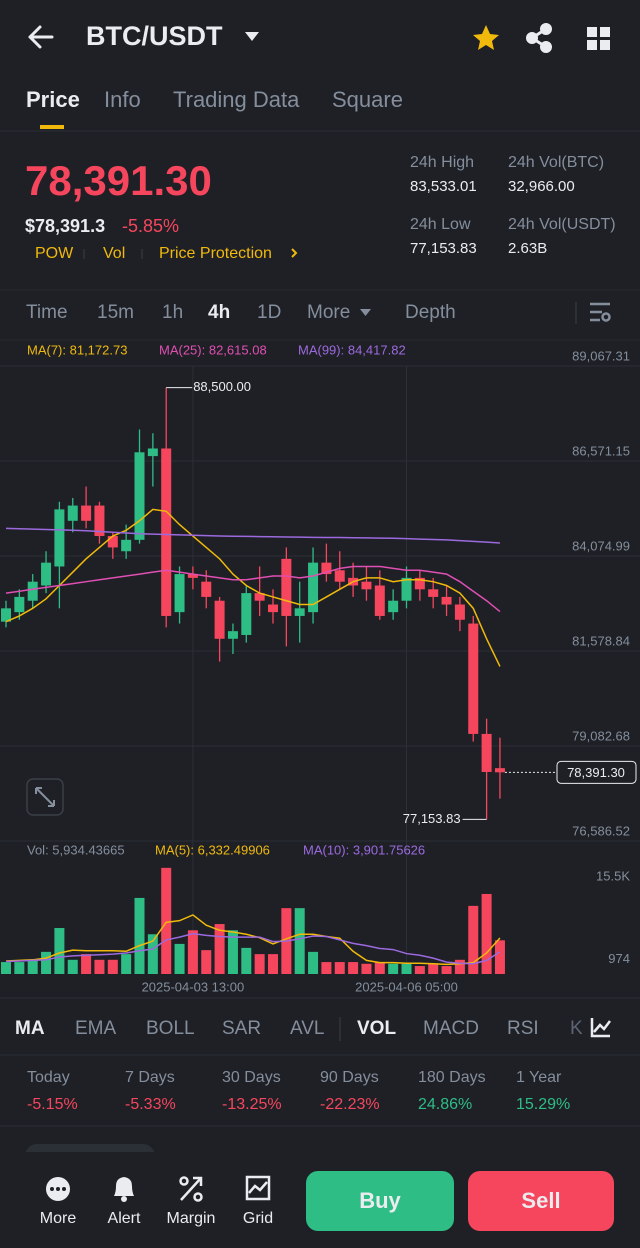 Image resolution: width=640 pixels, height=1248 pixels. I want to click on period-change: -22.23%, so click(350, 1104).